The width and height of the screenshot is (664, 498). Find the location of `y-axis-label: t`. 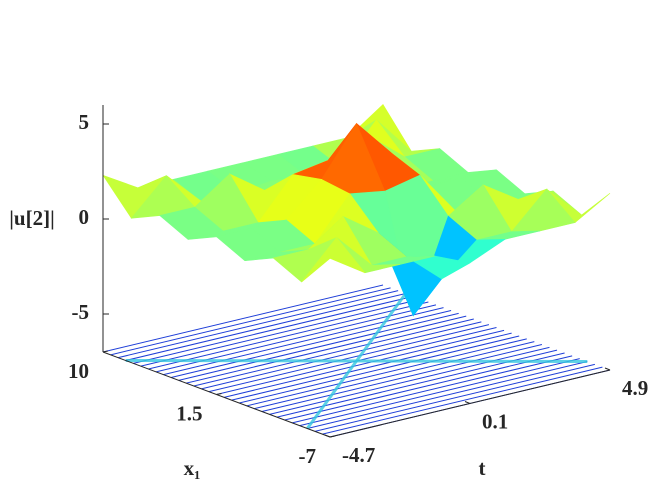

y-axis-label: t is located at coordinates (482, 468).